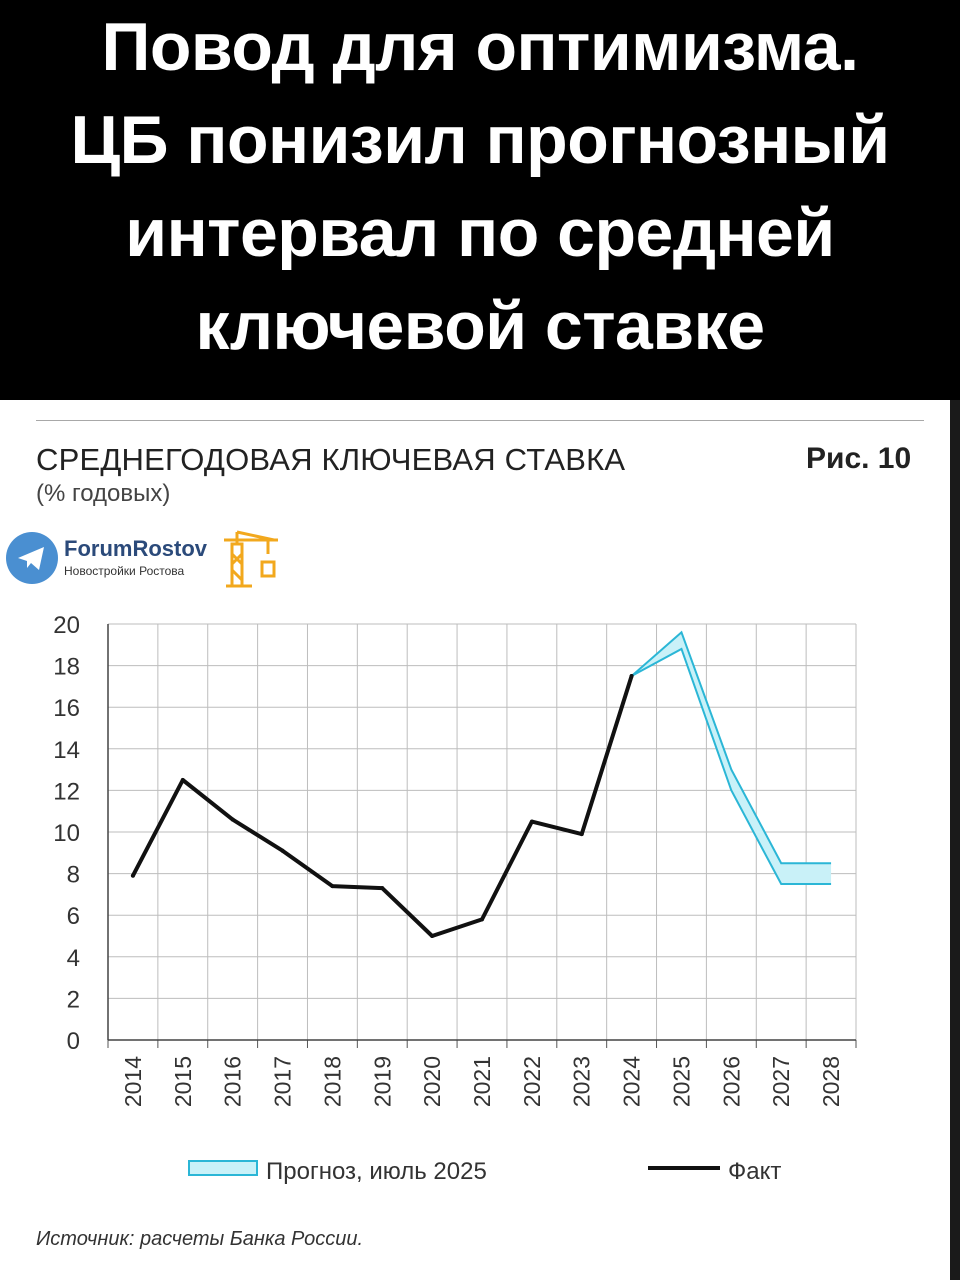  Describe the element at coordinates (66, 708) in the screenshot. I see `y-tick-label: 16` at that location.